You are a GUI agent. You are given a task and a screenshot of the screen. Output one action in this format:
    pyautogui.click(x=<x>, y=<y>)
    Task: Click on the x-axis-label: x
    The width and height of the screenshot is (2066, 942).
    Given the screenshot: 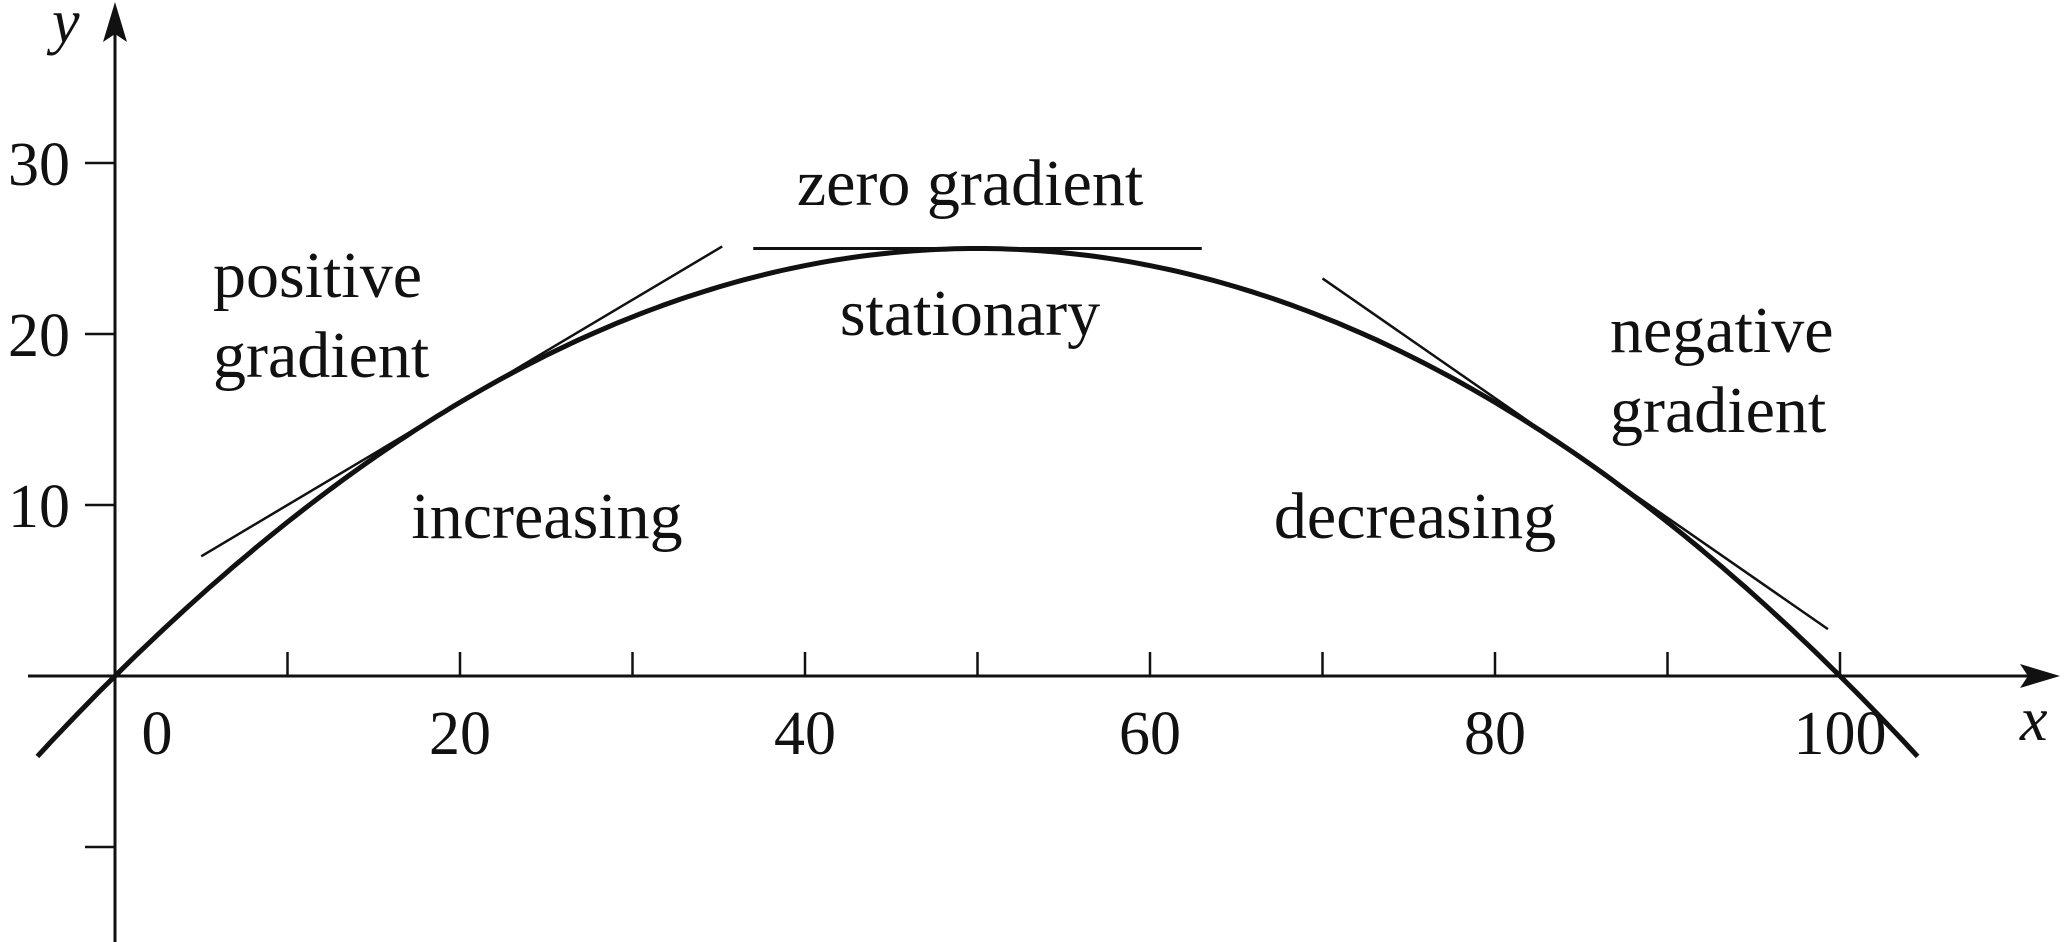 What is the action you would take?
    pyautogui.click(x=2033, y=720)
    